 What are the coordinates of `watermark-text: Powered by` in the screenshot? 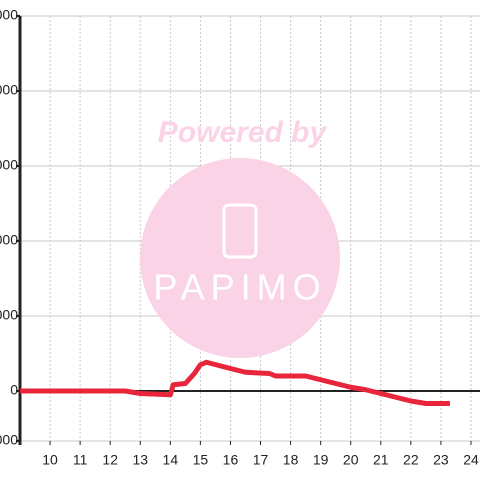 It's located at (243, 132).